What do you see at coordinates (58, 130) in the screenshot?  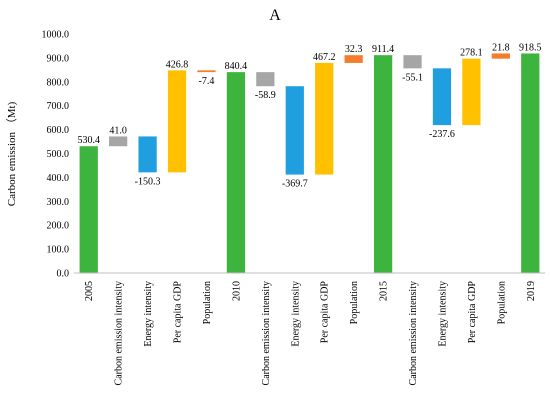 I see `y-tick-label: 600.0` at bounding box center [58, 130].